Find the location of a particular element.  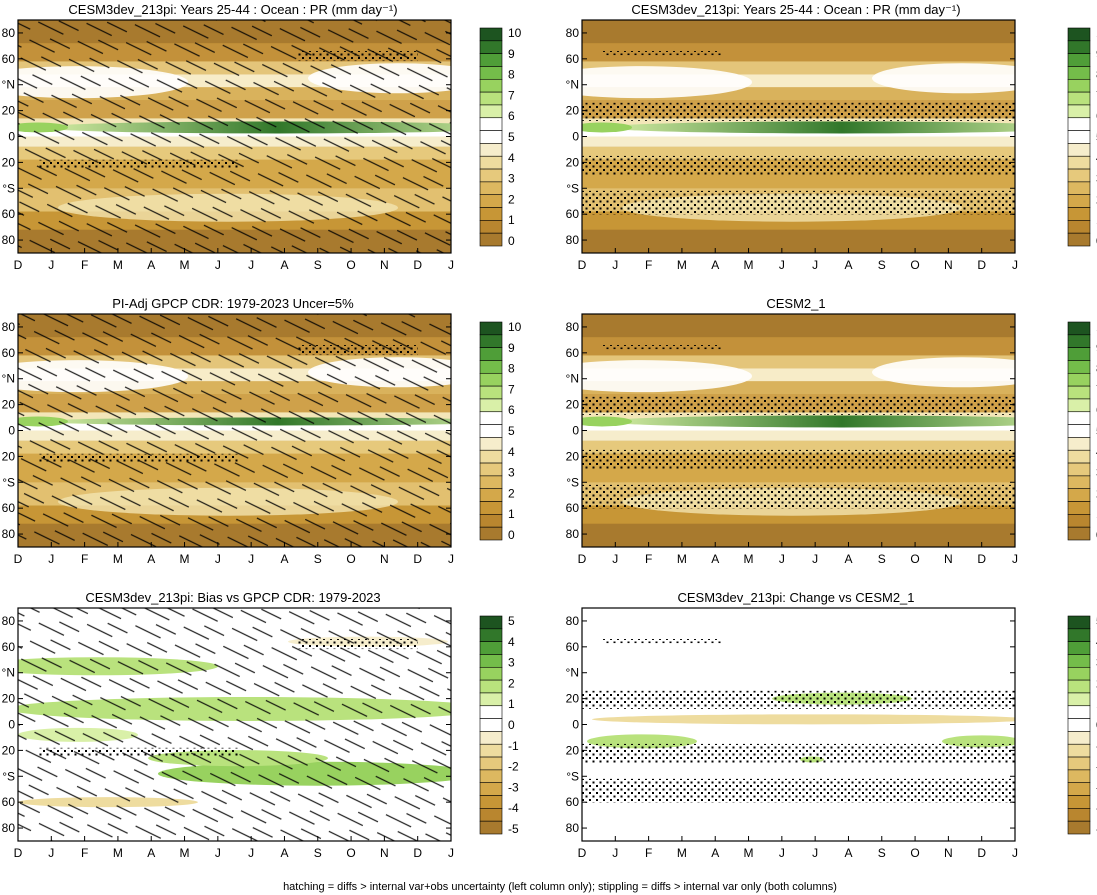

colorbar-label: 3 is located at coordinates (511, 663).